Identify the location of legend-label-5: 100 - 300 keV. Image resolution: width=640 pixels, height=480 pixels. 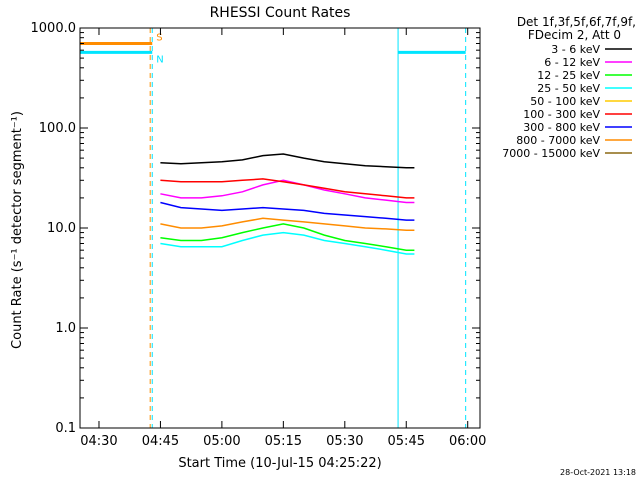
(561, 114).